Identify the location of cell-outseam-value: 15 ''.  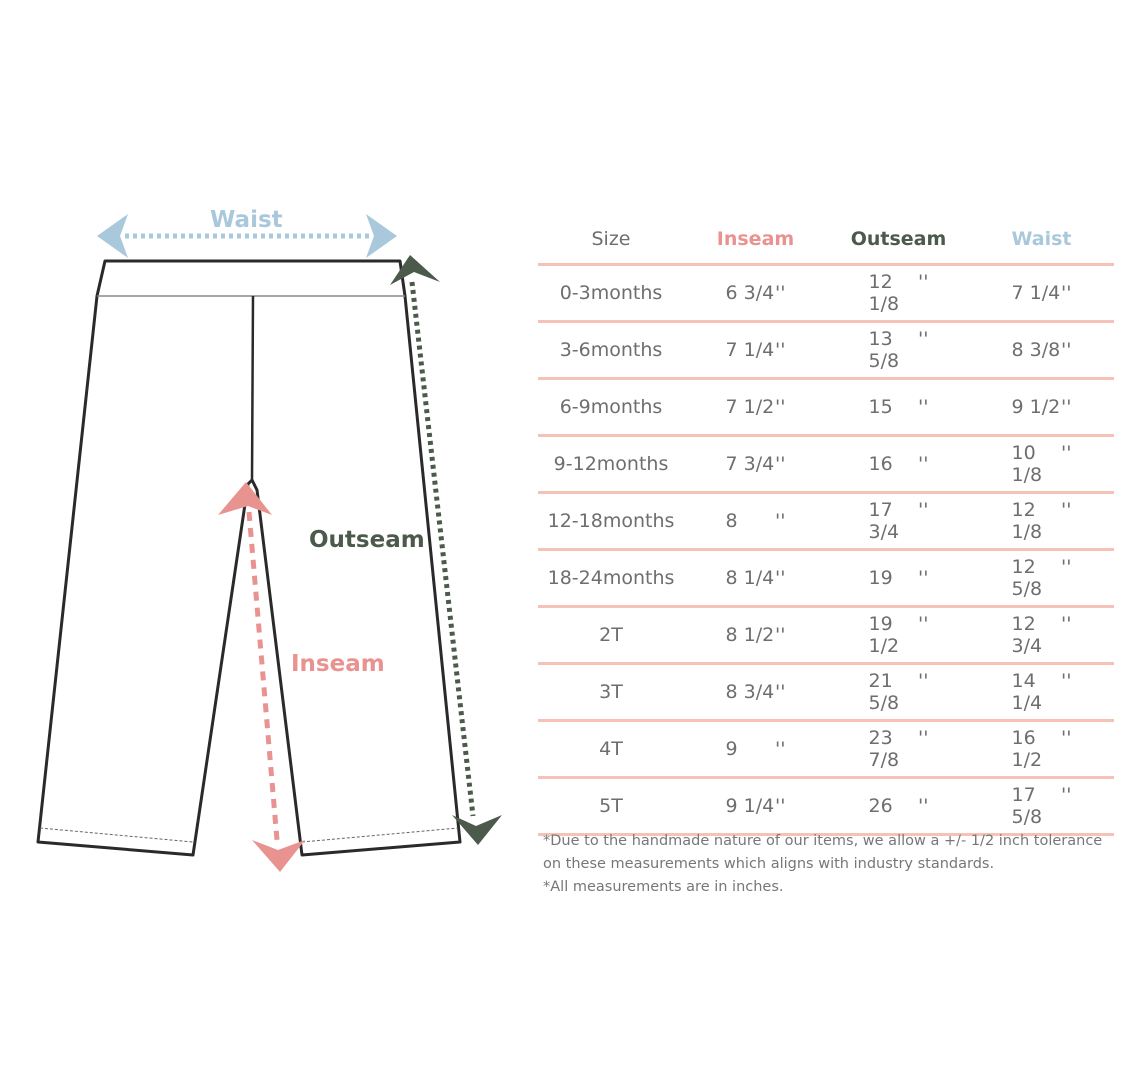
(899, 407).